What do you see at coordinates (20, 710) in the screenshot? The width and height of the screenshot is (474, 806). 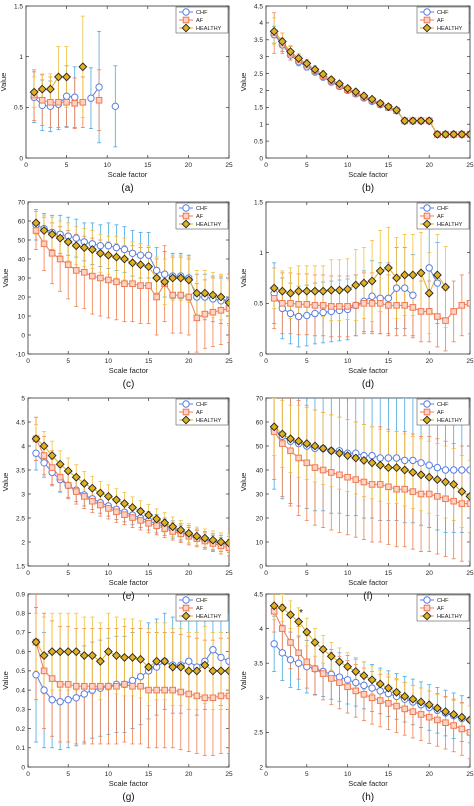 I see `y-tick-label: 0.3` at bounding box center [20, 710].